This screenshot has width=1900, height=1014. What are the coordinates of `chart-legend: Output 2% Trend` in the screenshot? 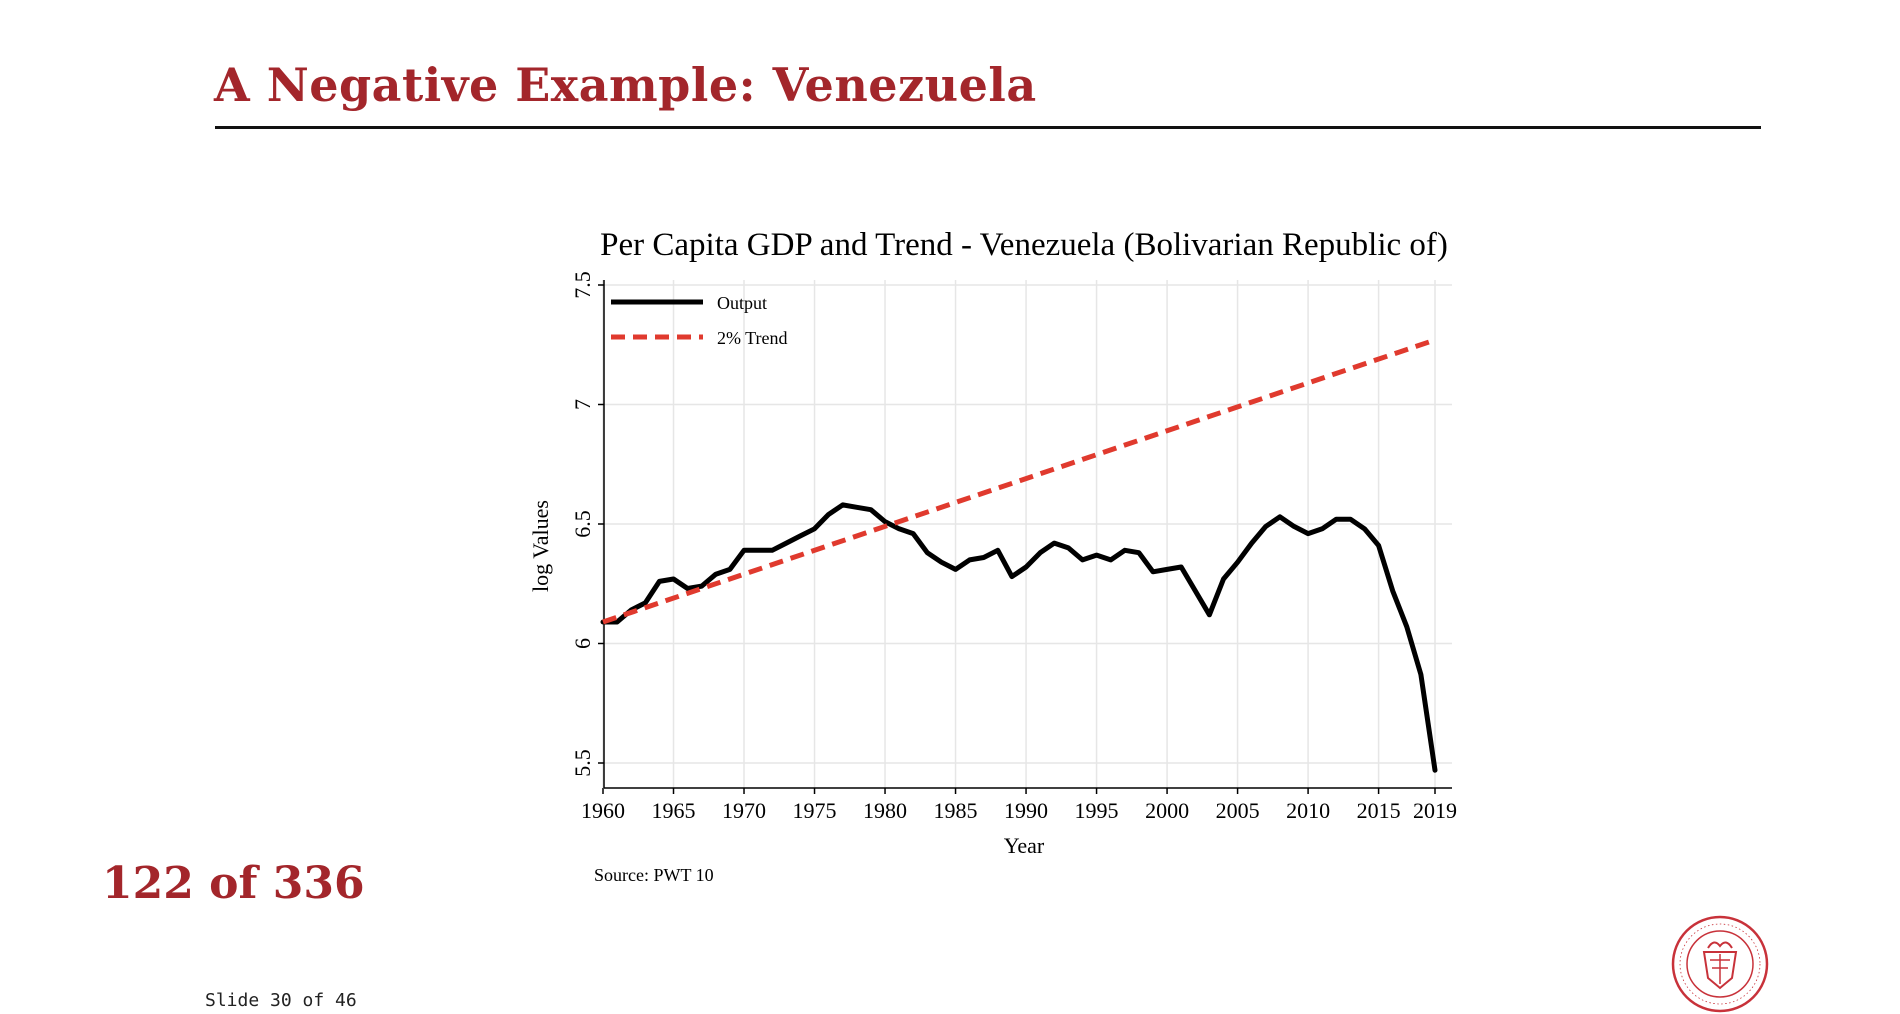 It's located at (699, 320).